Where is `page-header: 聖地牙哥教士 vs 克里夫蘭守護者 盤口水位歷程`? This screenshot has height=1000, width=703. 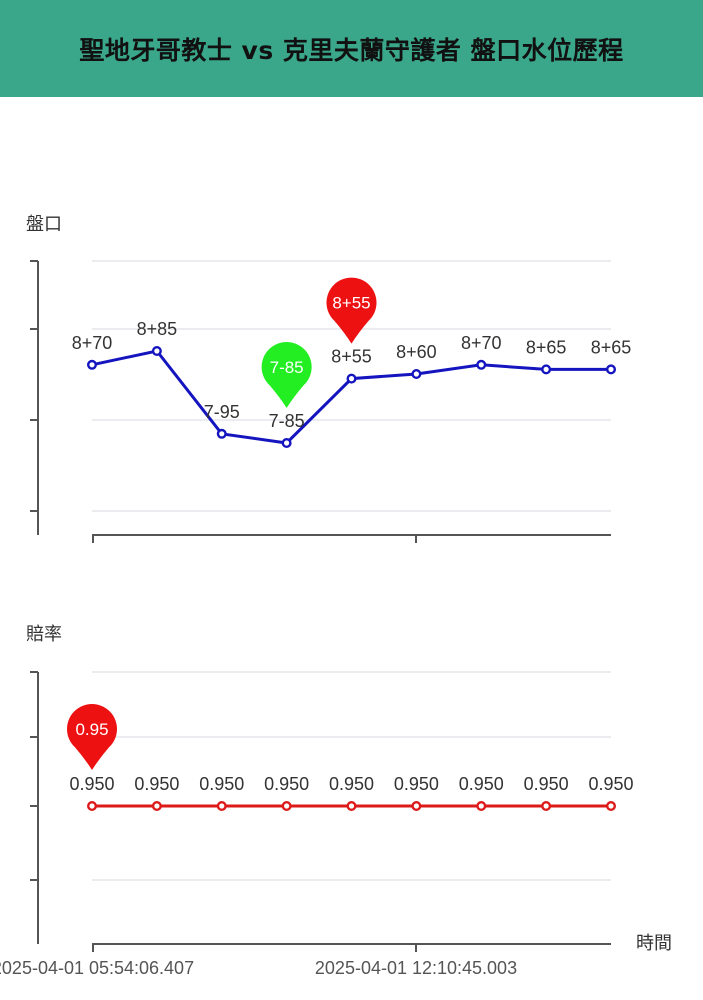
page-header: 聖地牙哥教士 vs 克里夫蘭守護者 盤口水位歷程 is located at coordinates (351, 48).